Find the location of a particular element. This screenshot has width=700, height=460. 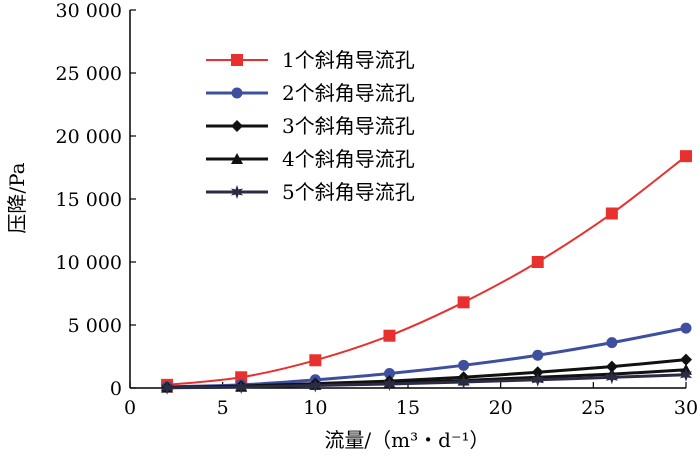

x-tick-label: 20 is located at coordinates (501, 408).